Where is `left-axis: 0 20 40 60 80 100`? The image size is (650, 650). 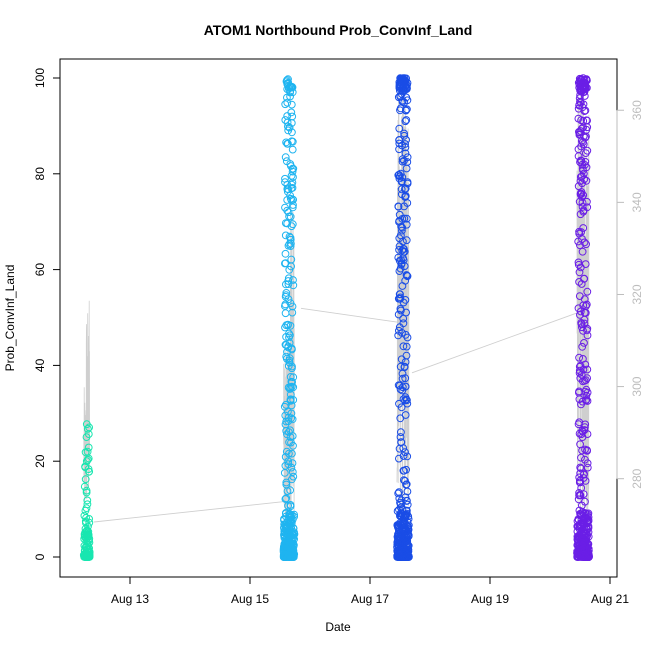
left-axis: 0 20 40 60 80 100 is located at coordinates (47, 314).